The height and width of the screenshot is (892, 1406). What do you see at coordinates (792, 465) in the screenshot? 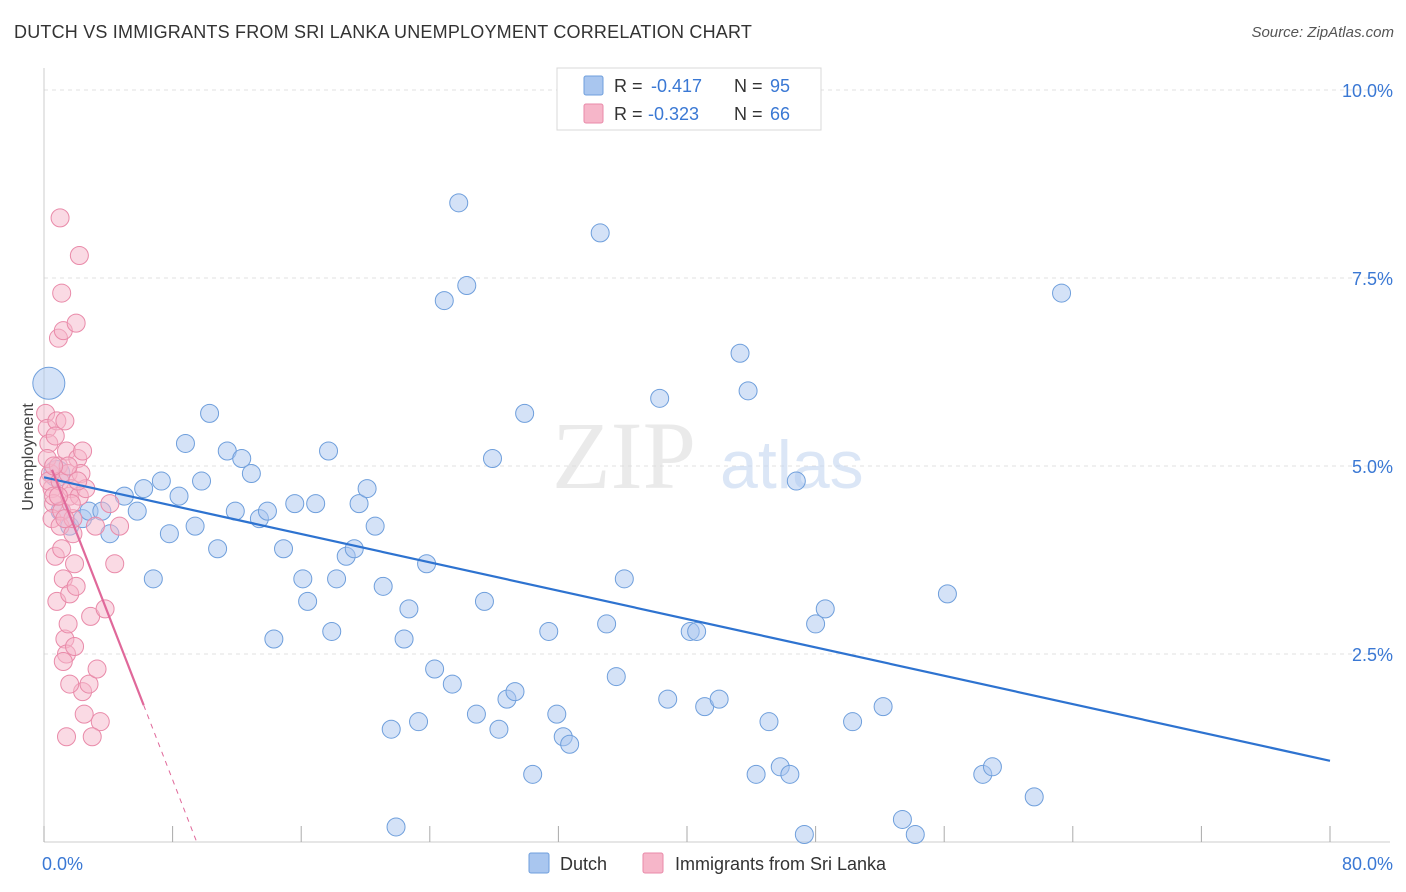
I see `watermark-atlas: atlas` at bounding box center [792, 465].